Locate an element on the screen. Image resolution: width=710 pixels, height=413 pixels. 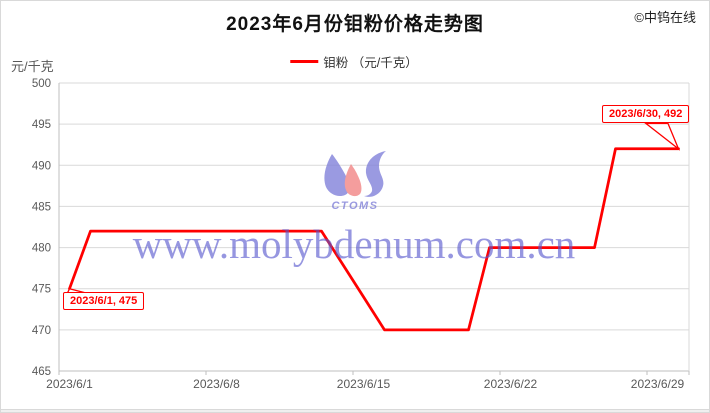
legend: 钼粉 （元/千克） is located at coordinates (354, 61).